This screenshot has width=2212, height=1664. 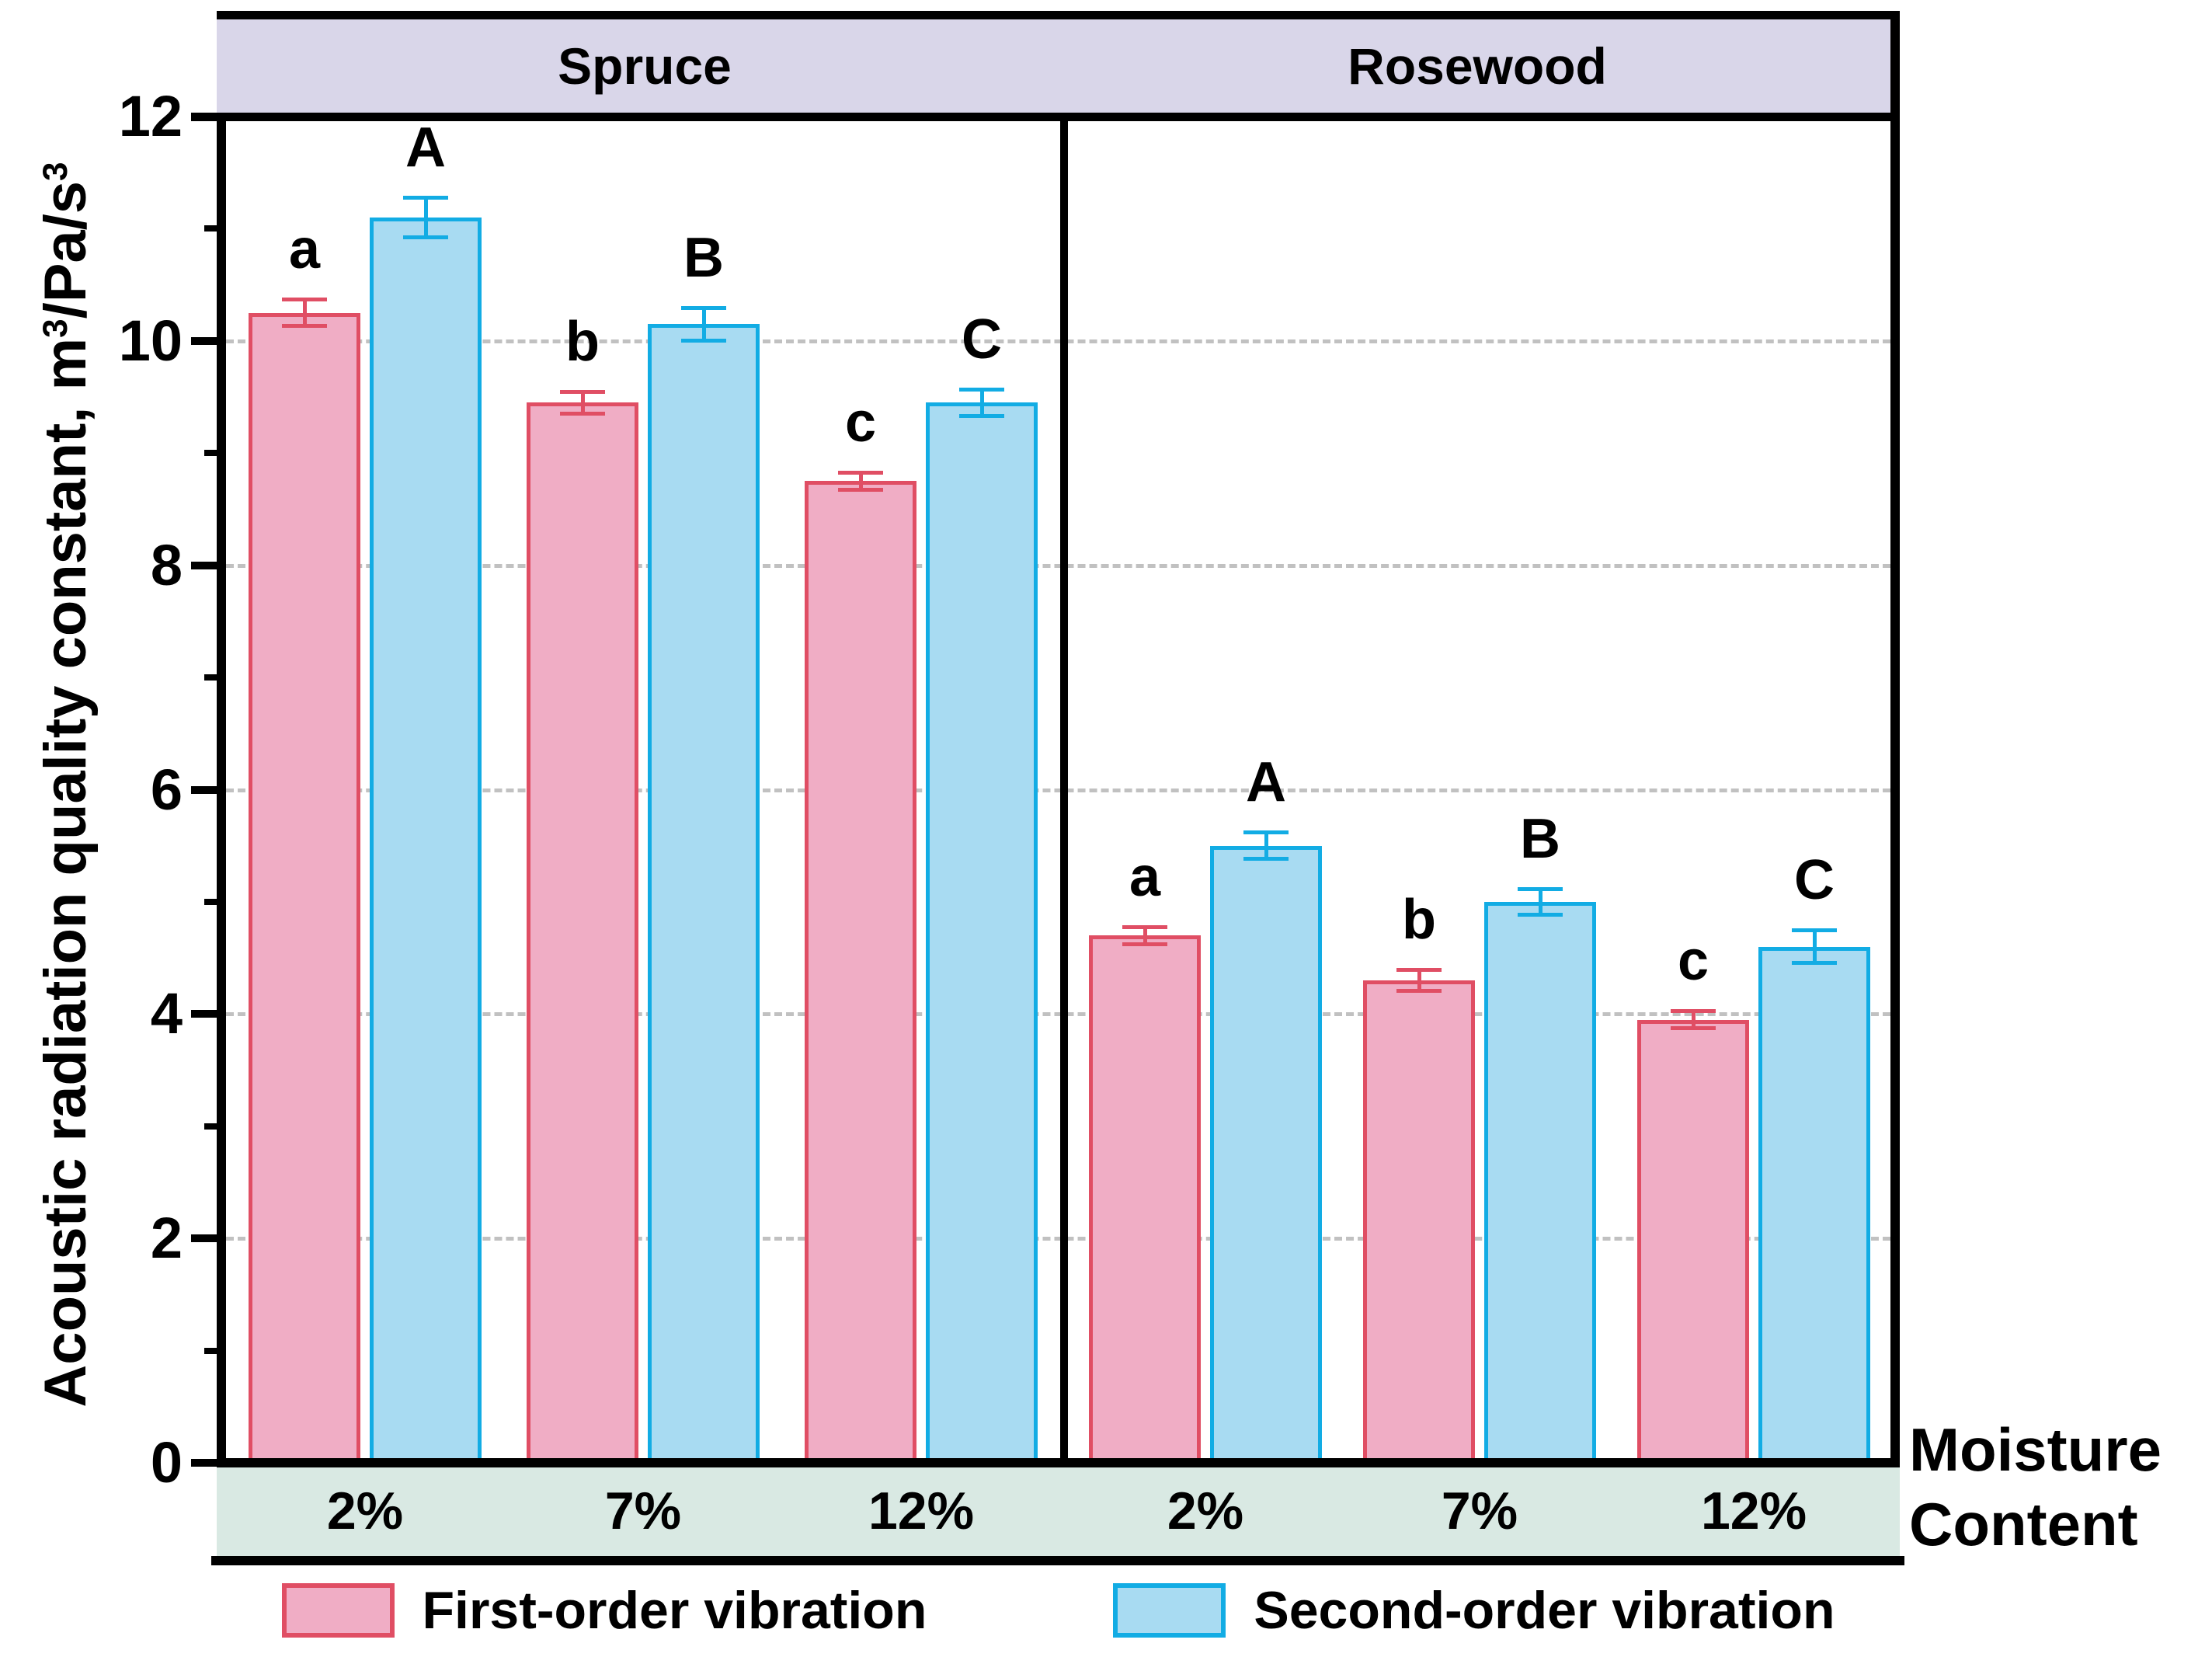 What do you see at coordinates (1058, 1462) in the screenshot?
I see `x-axis-baseline` at bounding box center [1058, 1462].